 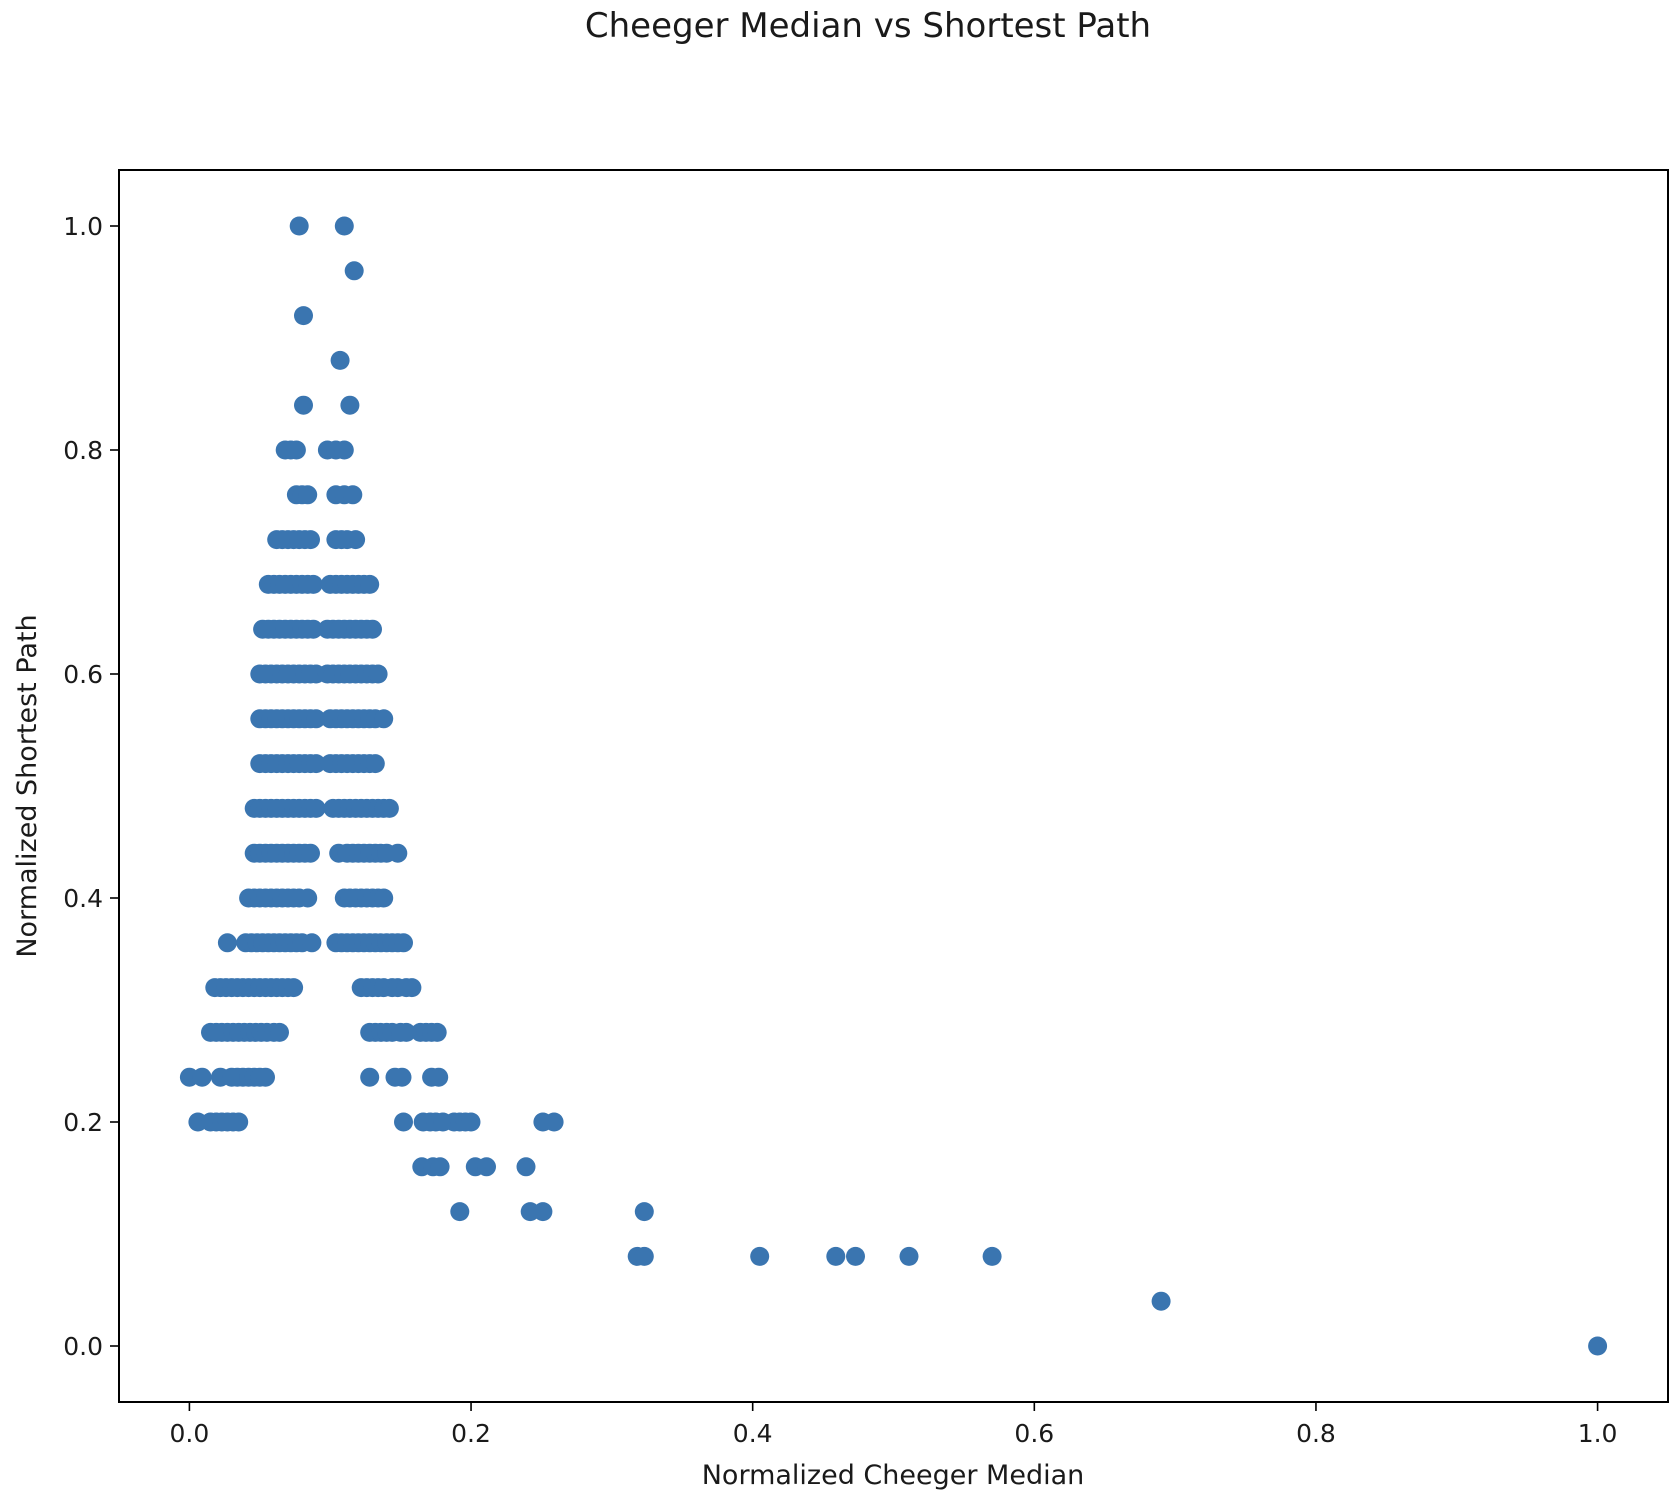 I want to click on y-tick-label-0: 0.0, so click(x=83, y=1346).